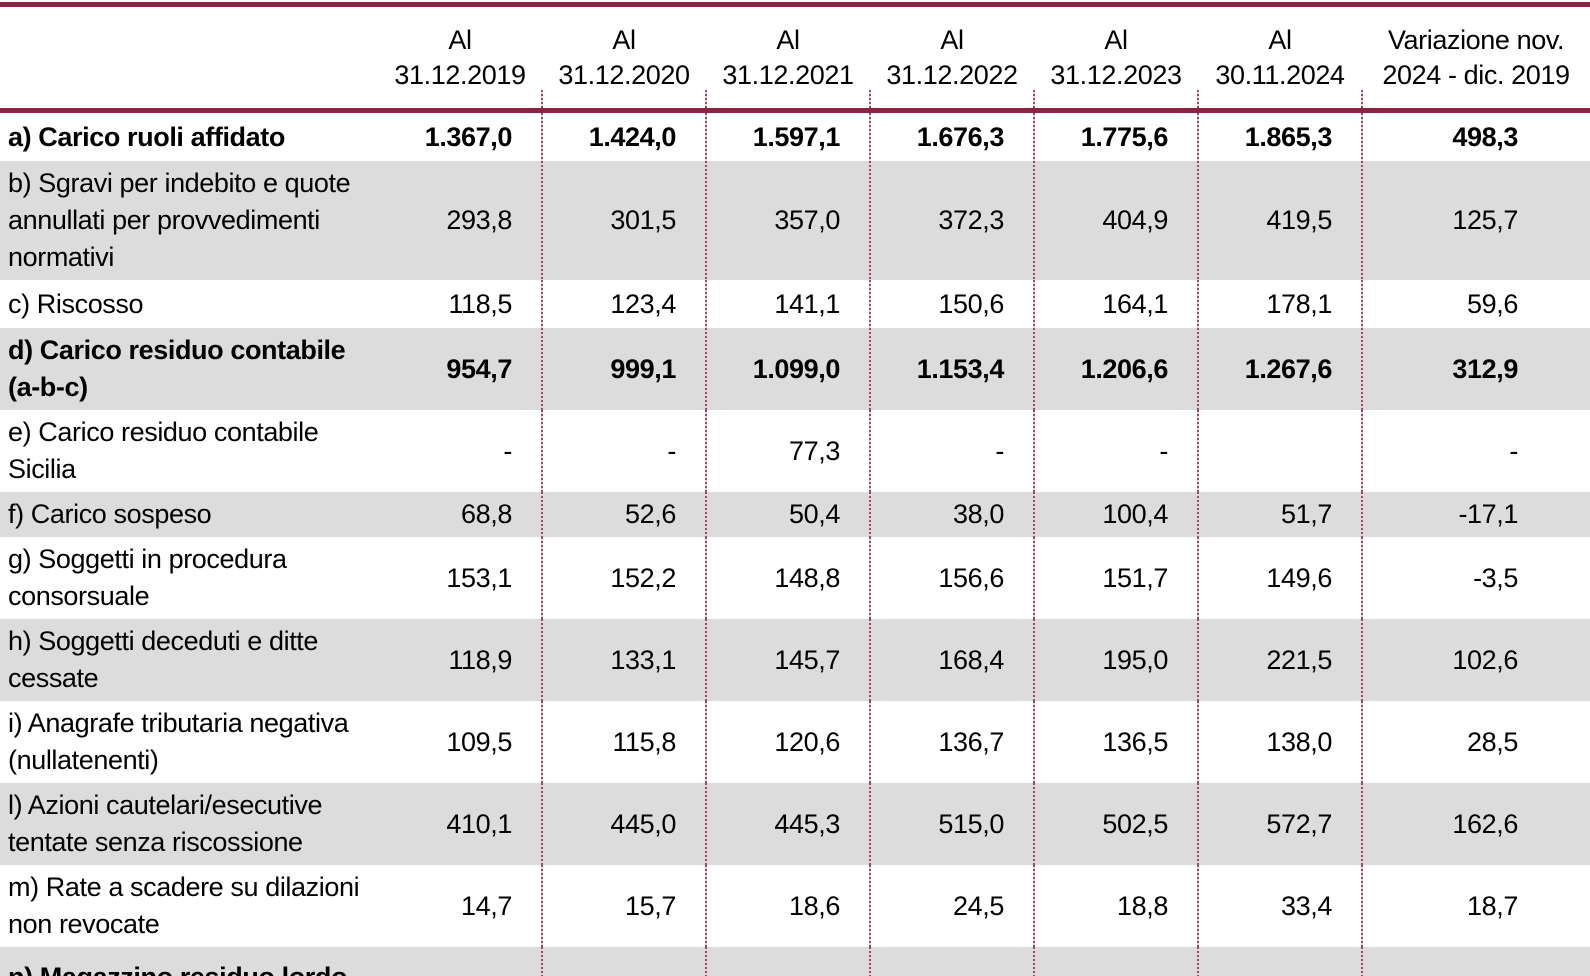 Image resolution: width=1590 pixels, height=976 pixels. Describe the element at coordinates (1279, 137) in the screenshot. I see `row-value: 1.865,3` at that location.